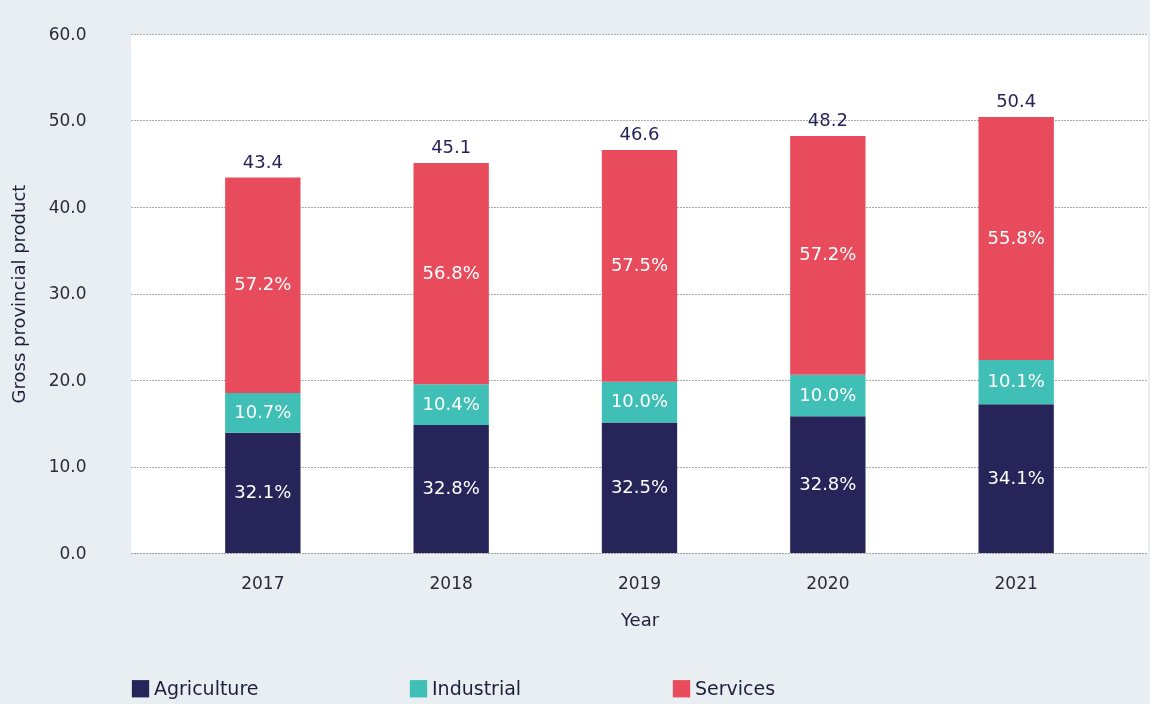 The image size is (1150, 704). Describe the element at coordinates (73, 552) in the screenshot. I see `y-tick-label: 0.0` at that location.